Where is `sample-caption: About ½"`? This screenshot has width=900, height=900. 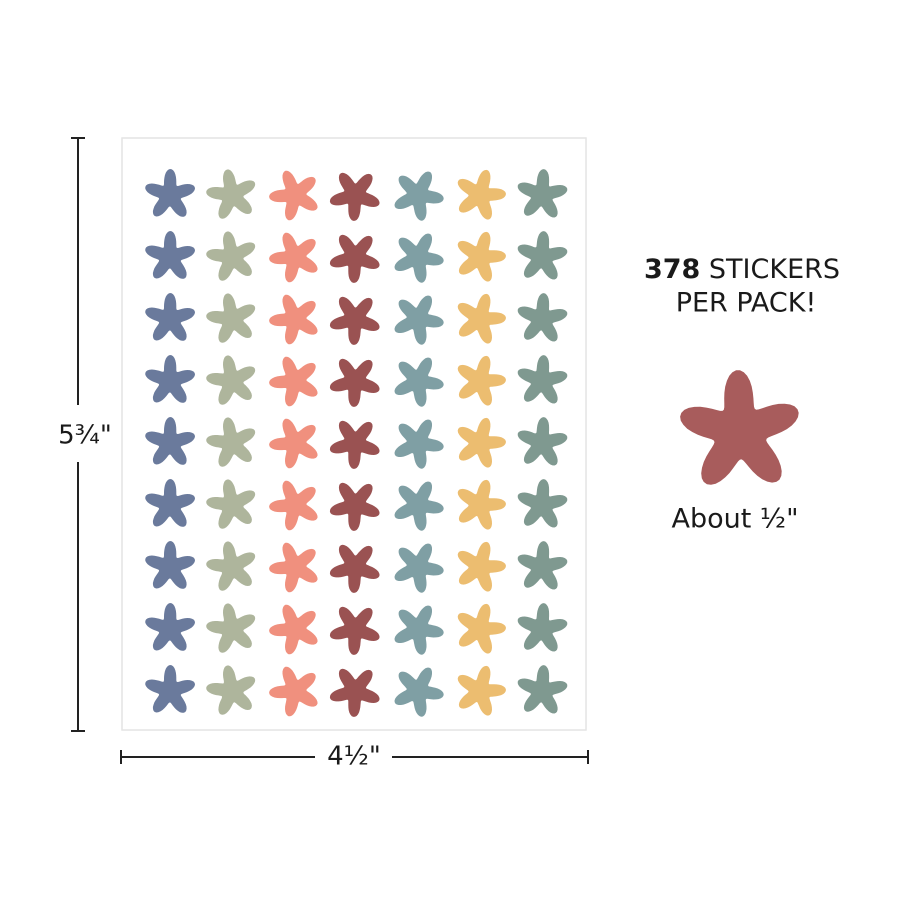 sample-caption: About ½" is located at coordinates (735, 519).